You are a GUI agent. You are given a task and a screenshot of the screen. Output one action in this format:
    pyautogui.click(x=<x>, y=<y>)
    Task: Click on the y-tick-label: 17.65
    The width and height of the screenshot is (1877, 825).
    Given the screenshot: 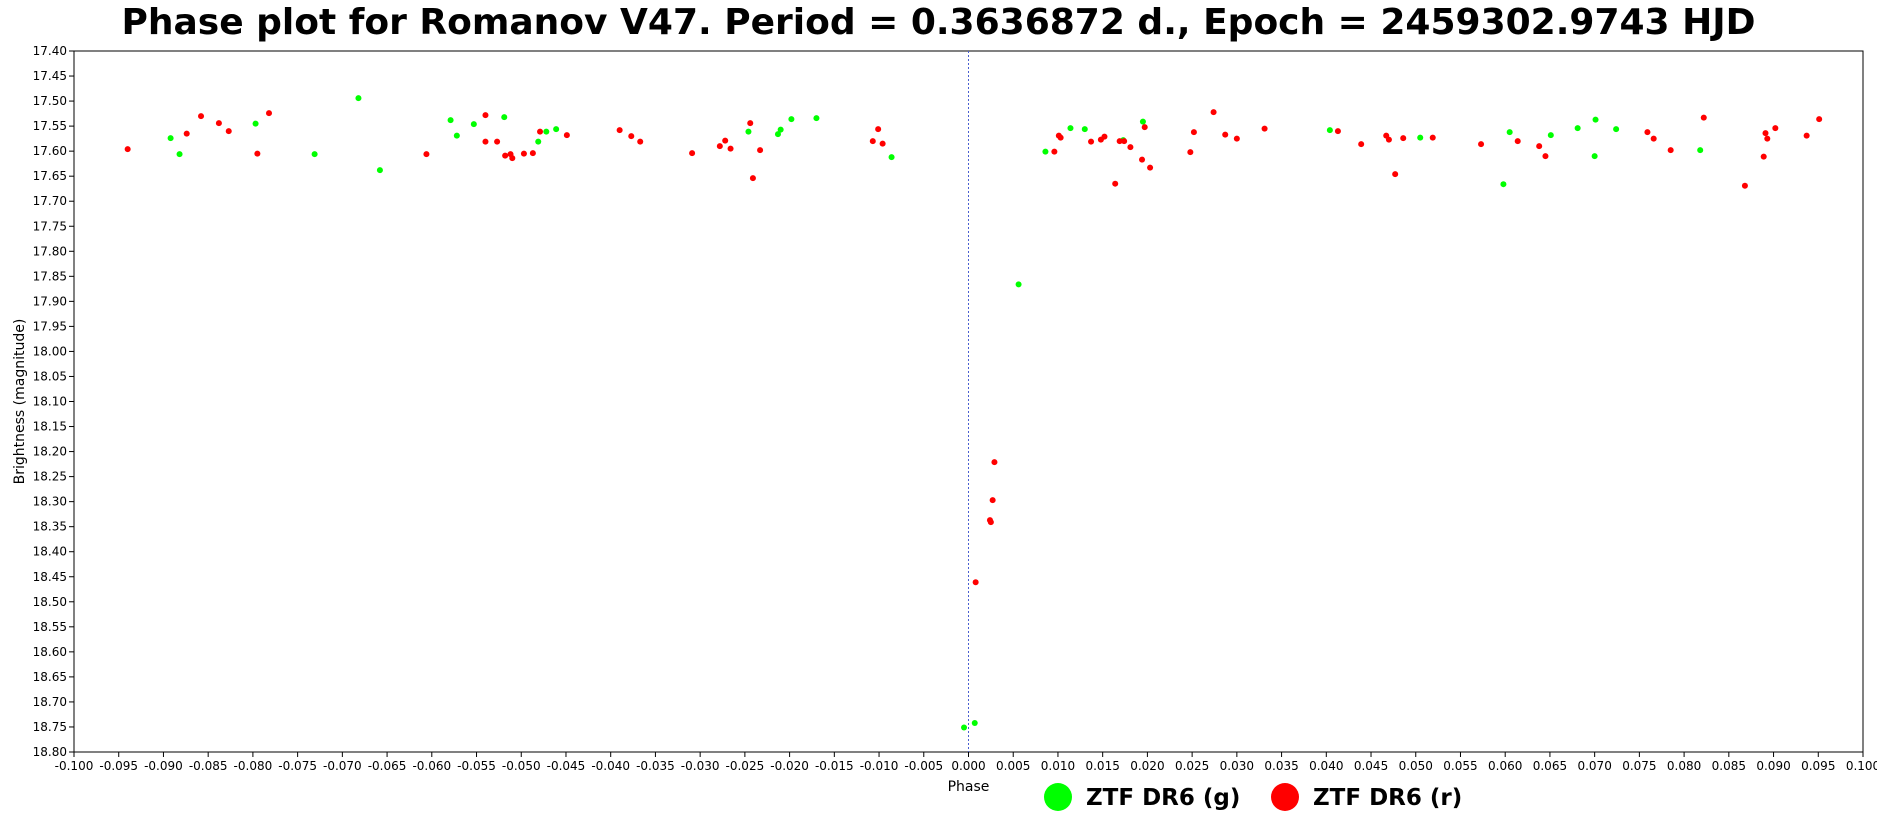 What is the action you would take?
    pyautogui.click(x=50, y=176)
    